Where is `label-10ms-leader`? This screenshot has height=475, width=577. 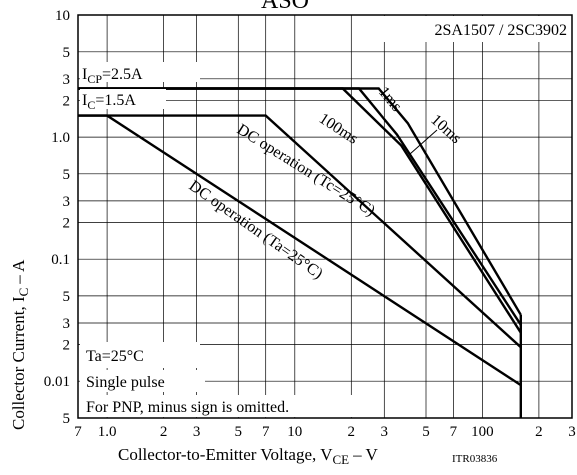 label-10ms-leader is located at coordinates (423, 142).